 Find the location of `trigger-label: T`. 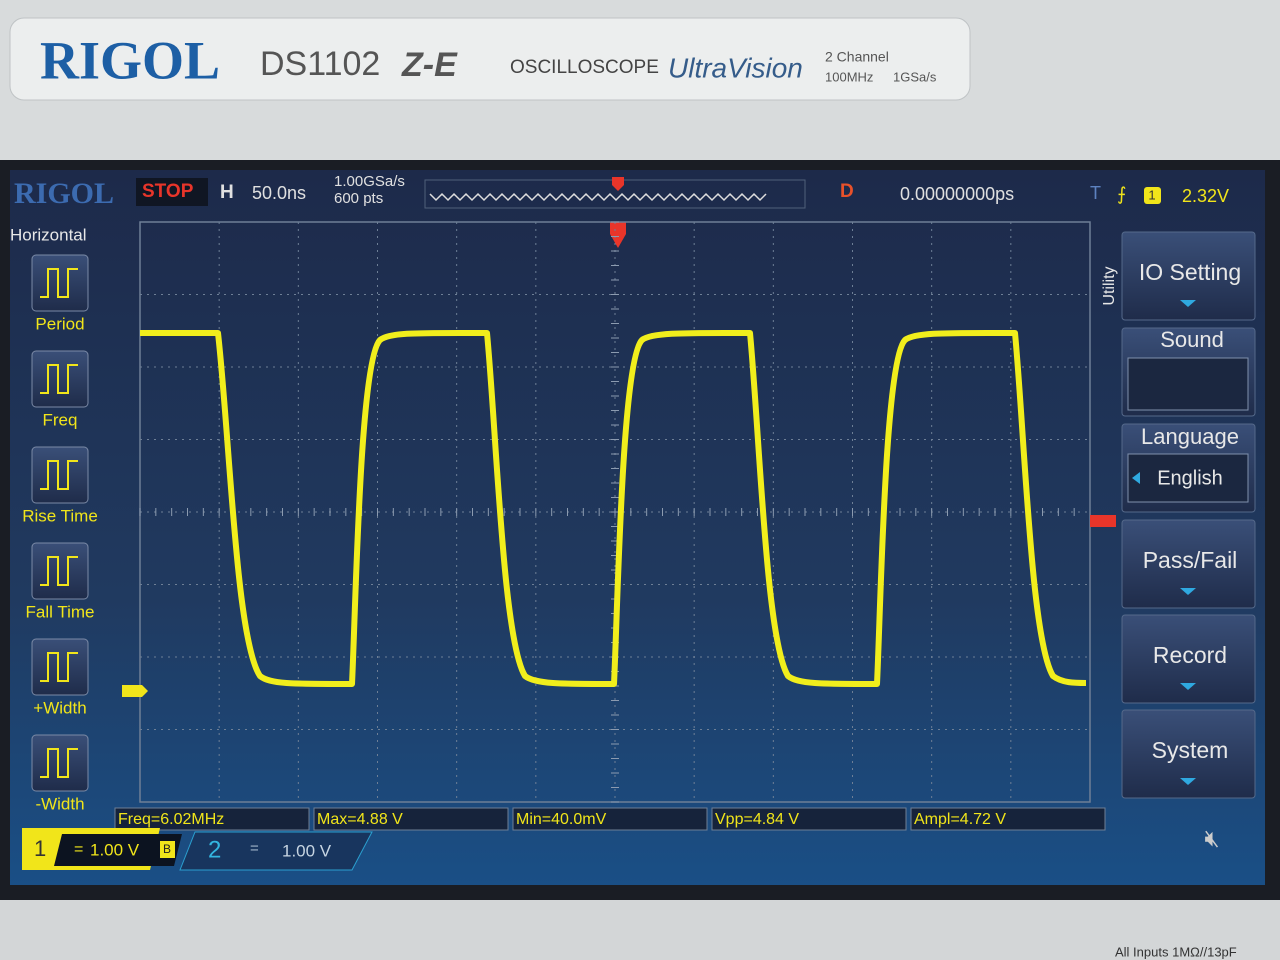

trigger-label: T is located at coordinates (1095, 193).